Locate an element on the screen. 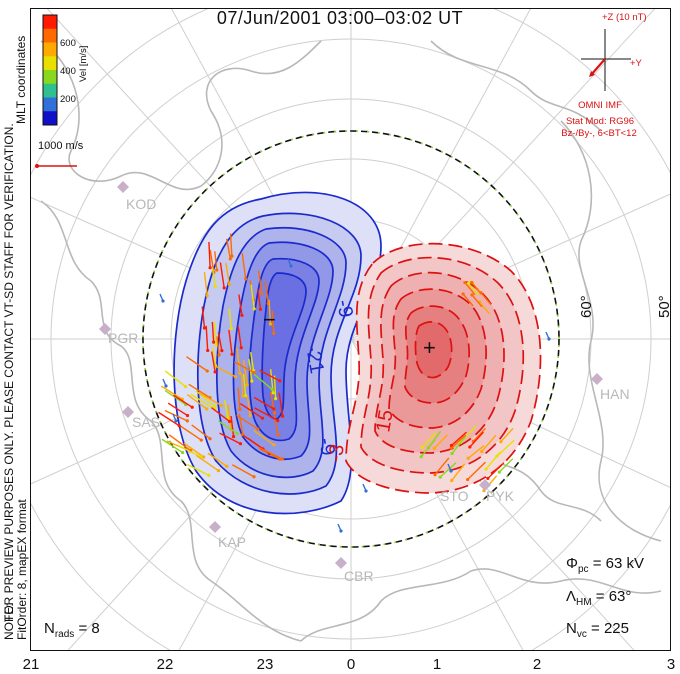 Image resolution: width=680 pixels, height=674 pixels. imf-model-label: Stat Mod: RG96 is located at coordinates (600, 121).